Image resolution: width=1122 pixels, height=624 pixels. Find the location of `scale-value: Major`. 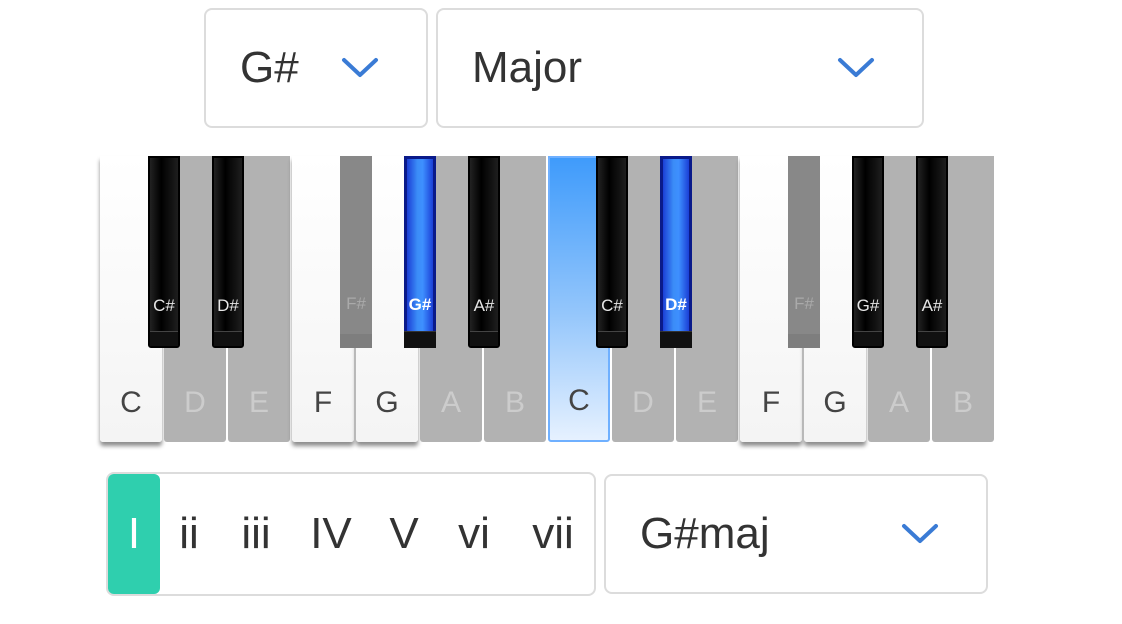

scale-value: Major is located at coordinates (527, 67).